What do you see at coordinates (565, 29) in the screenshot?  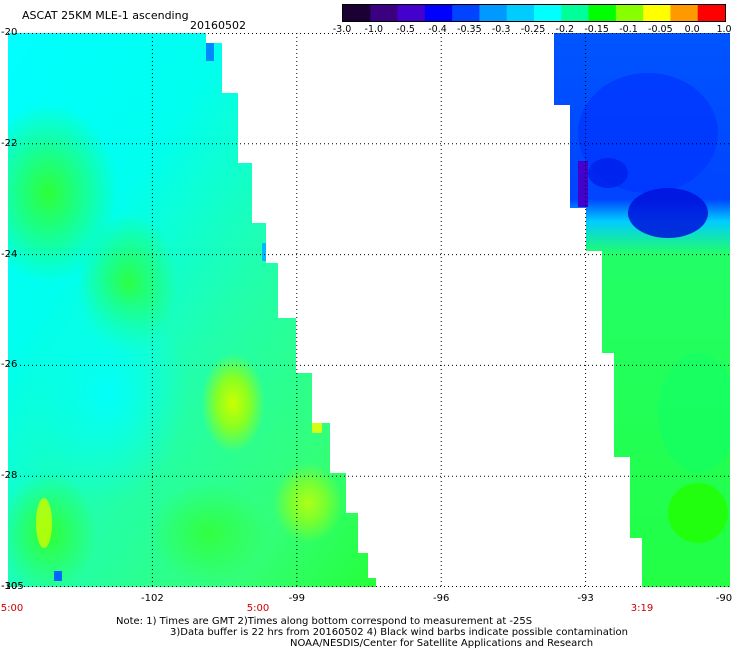 I see `colorbar-label: -0.2` at bounding box center [565, 29].